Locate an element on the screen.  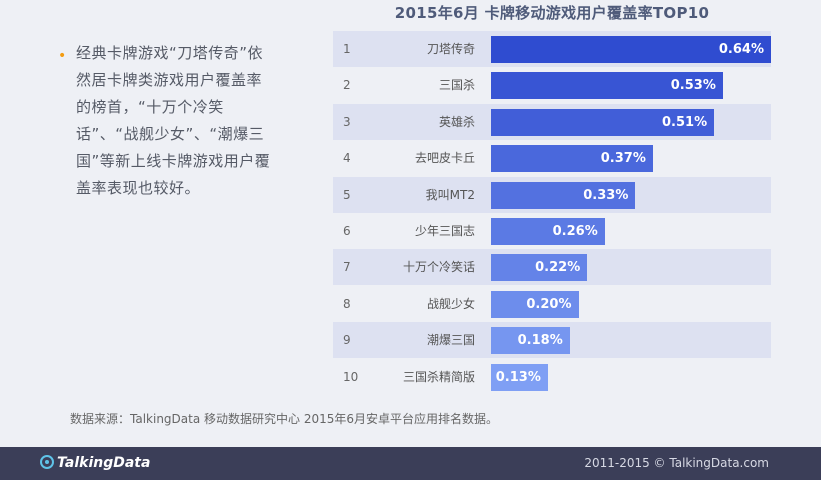
chart-title: 2015年6月 卡牌移动游戏用户覆盖率TOP10 is located at coordinates (552, 13).